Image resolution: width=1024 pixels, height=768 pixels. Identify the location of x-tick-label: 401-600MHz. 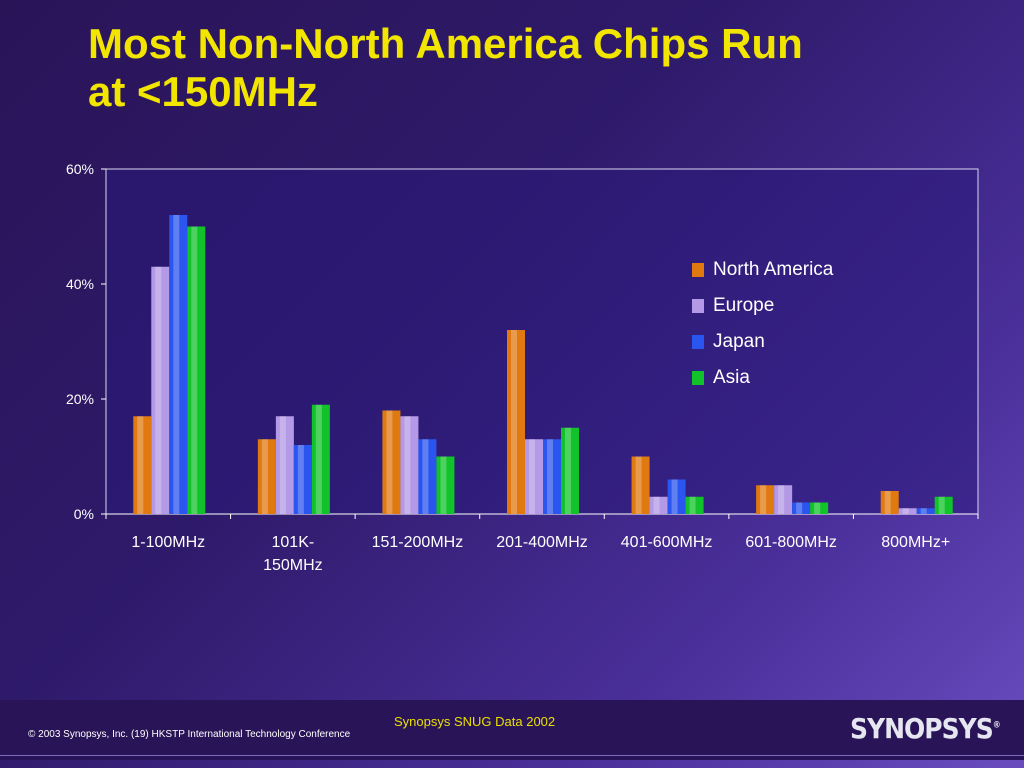
(667, 542).